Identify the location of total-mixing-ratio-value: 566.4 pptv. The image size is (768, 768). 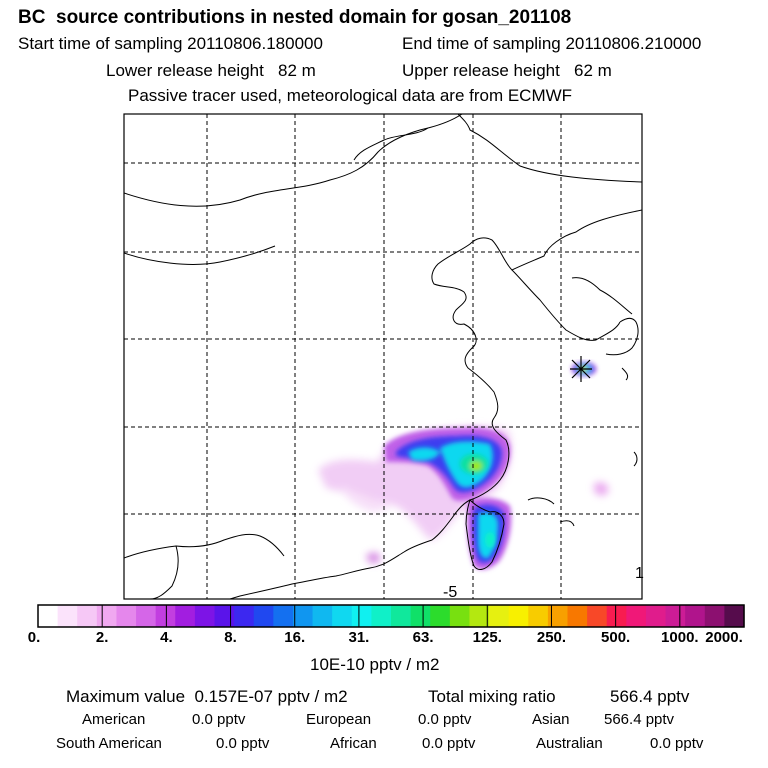
(650, 696).